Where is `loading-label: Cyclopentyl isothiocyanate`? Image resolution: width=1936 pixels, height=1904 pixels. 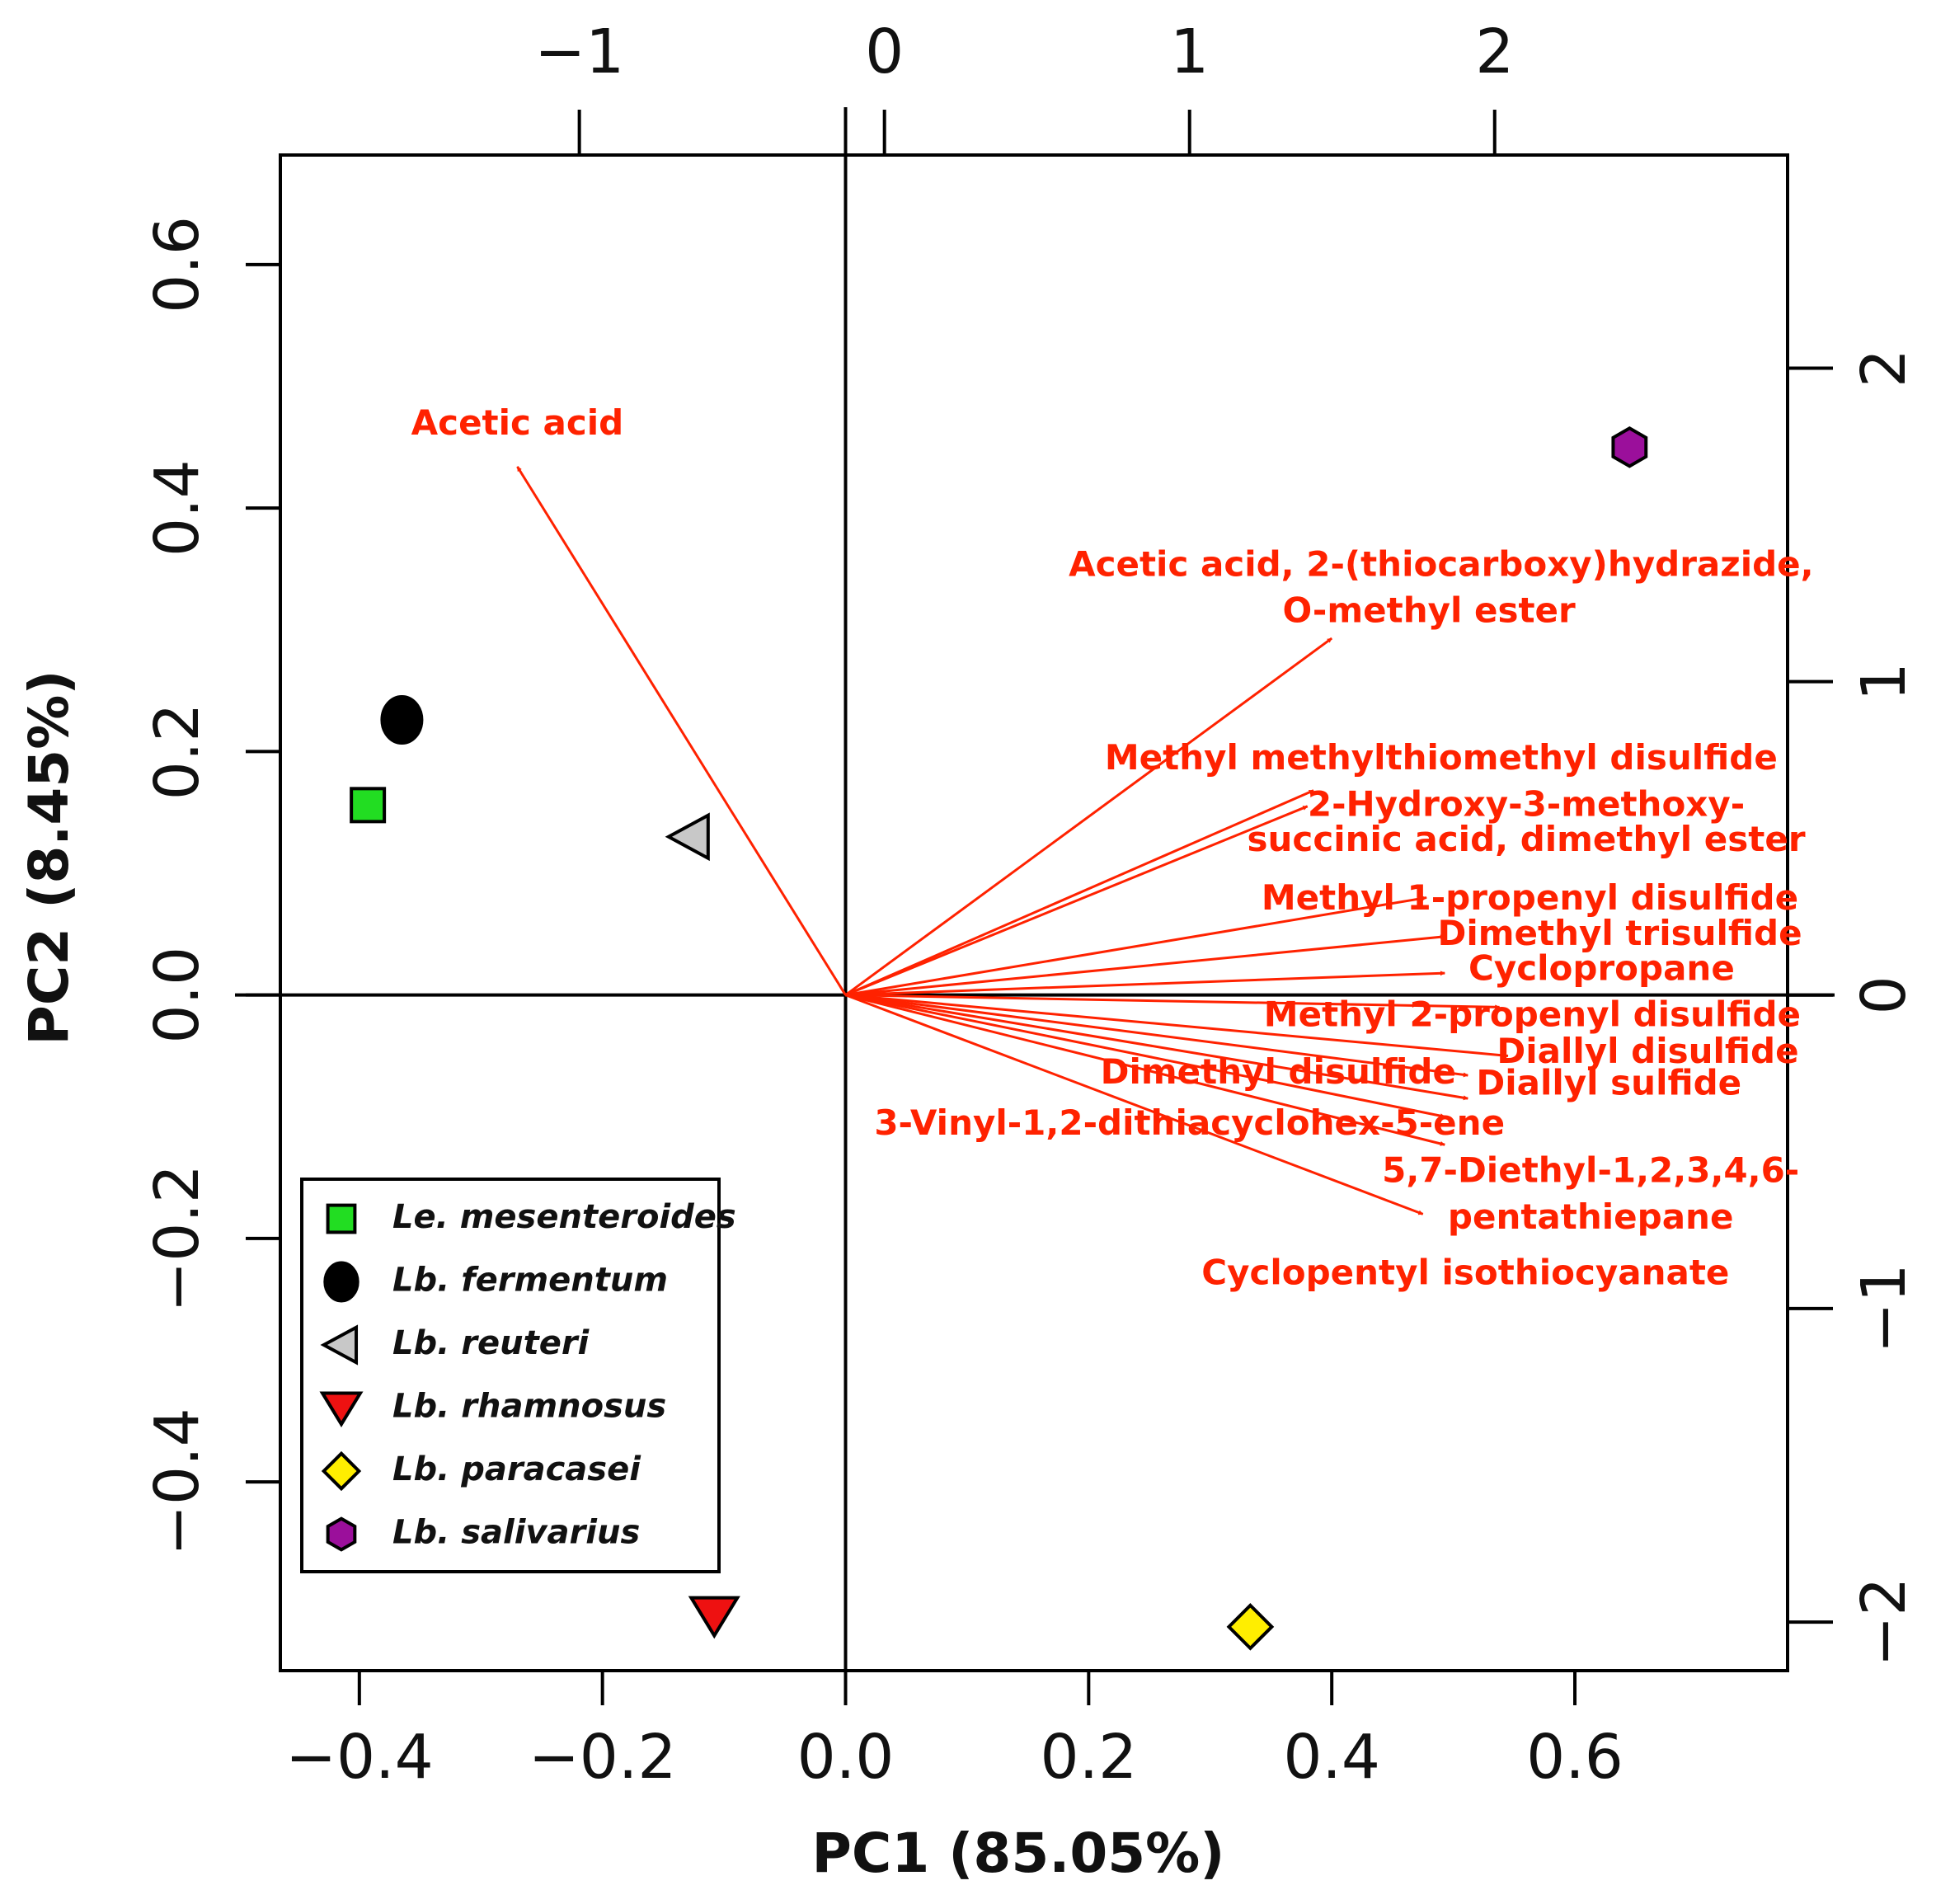
loading-label: Cyclopentyl isothiocyanate is located at coordinates (1465, 1273).